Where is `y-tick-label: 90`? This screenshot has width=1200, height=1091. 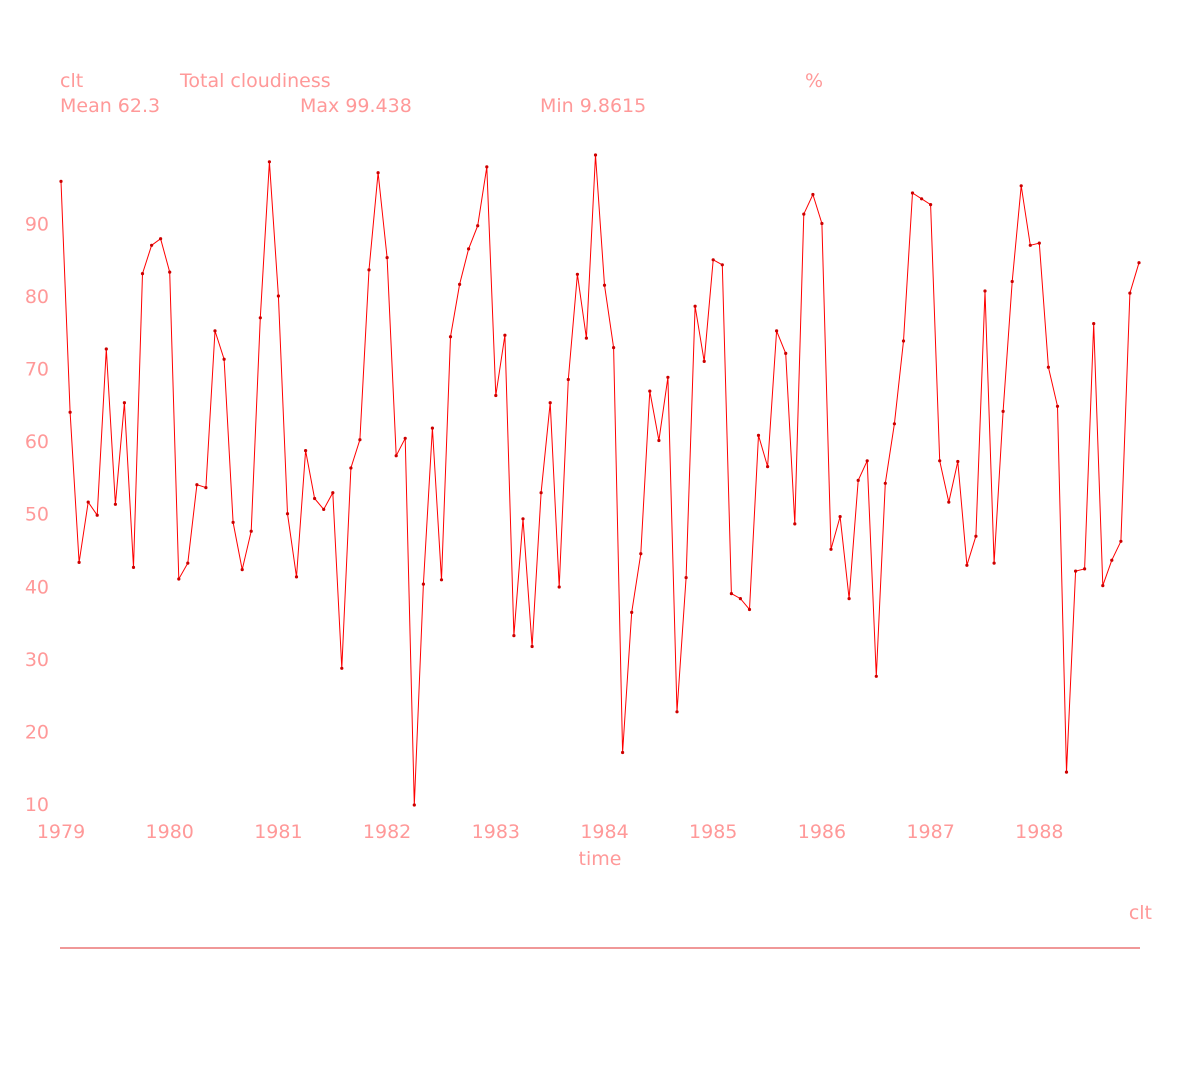
y-tick-label: 90 is located at coordinates (37, 224).